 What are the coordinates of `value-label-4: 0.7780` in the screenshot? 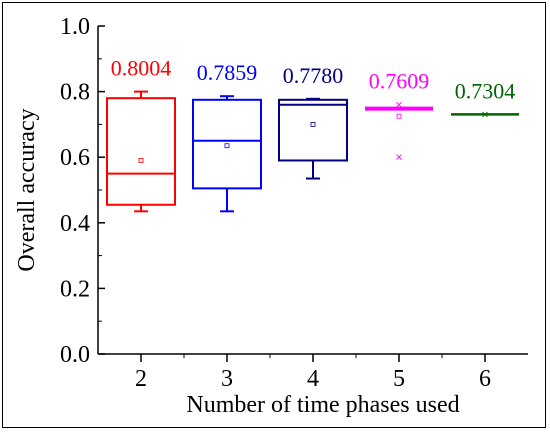 It's located at (313, 75).